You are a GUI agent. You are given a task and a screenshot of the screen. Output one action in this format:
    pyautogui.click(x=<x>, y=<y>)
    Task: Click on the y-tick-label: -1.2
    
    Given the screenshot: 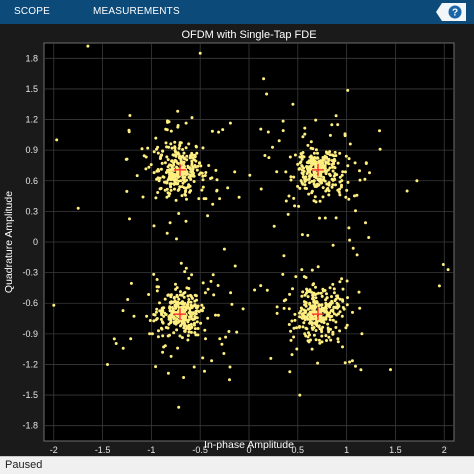 What is the action you would take?
    pyautogui.click(x=30, y=364)
    